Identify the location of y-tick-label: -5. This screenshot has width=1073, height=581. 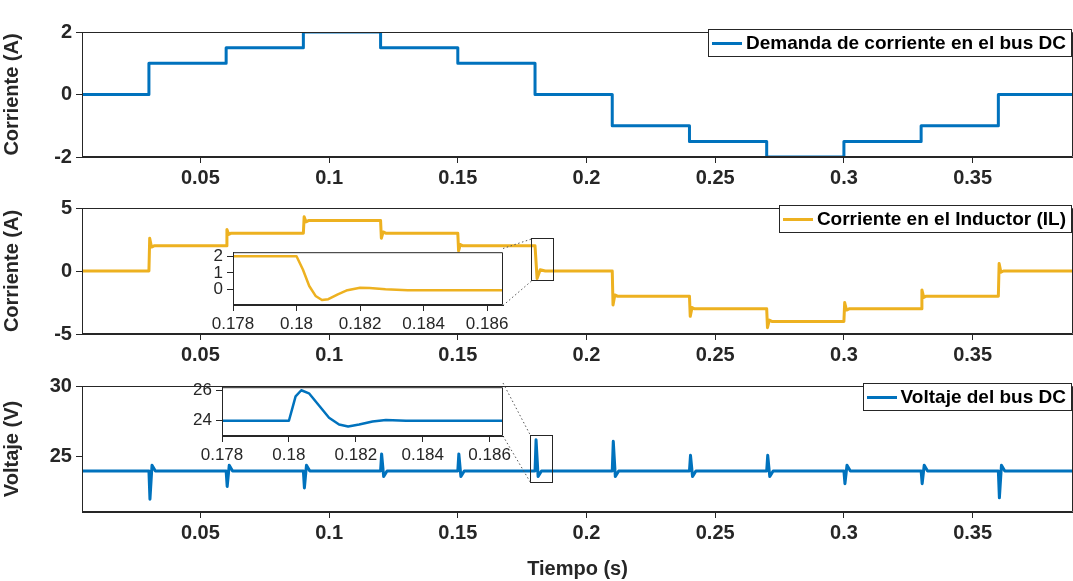
(63, 332).